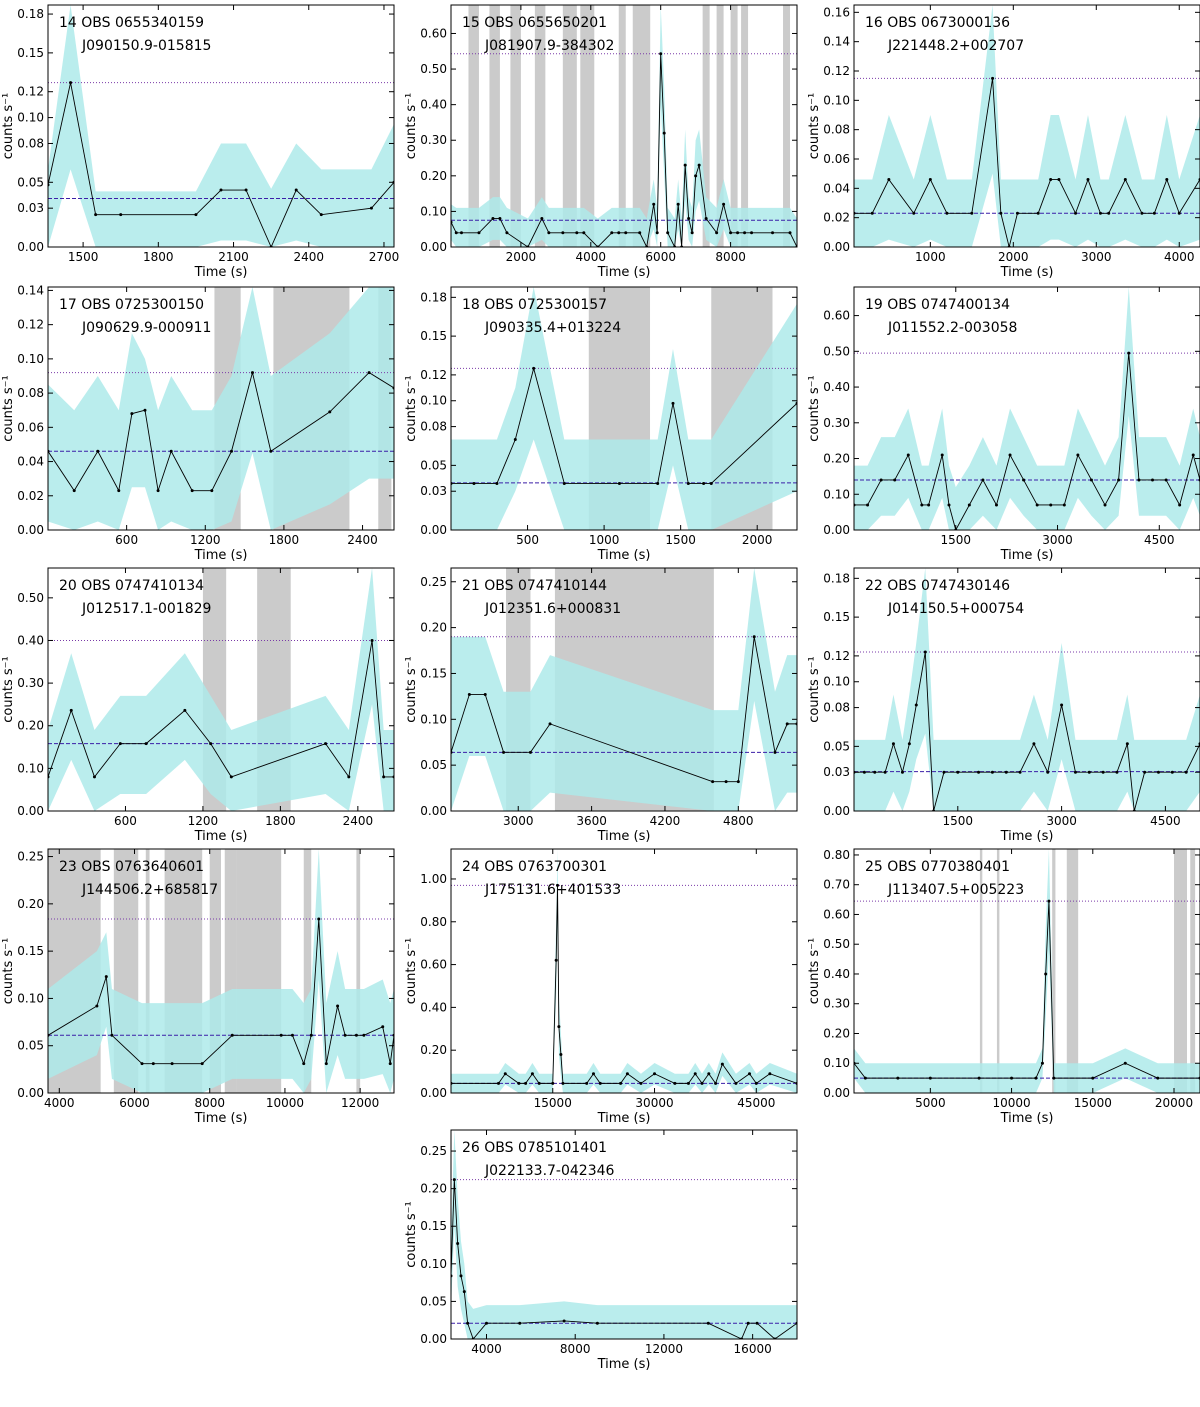  I want to click on ytick-label: 0.04, so click(30, 462).